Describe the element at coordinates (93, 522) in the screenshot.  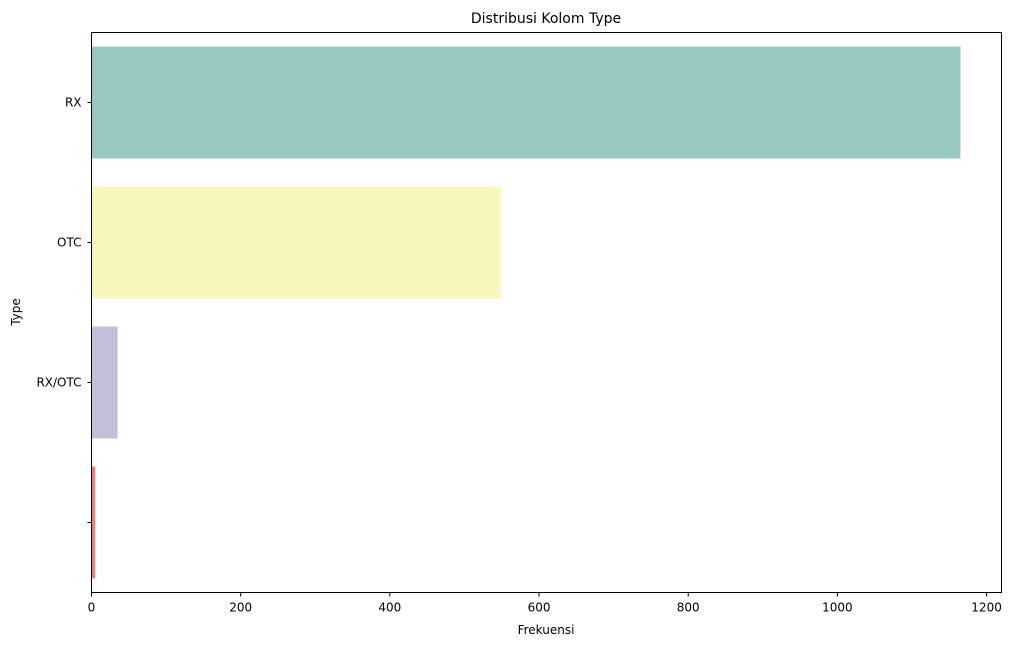
I see `bar-blank` at that location.